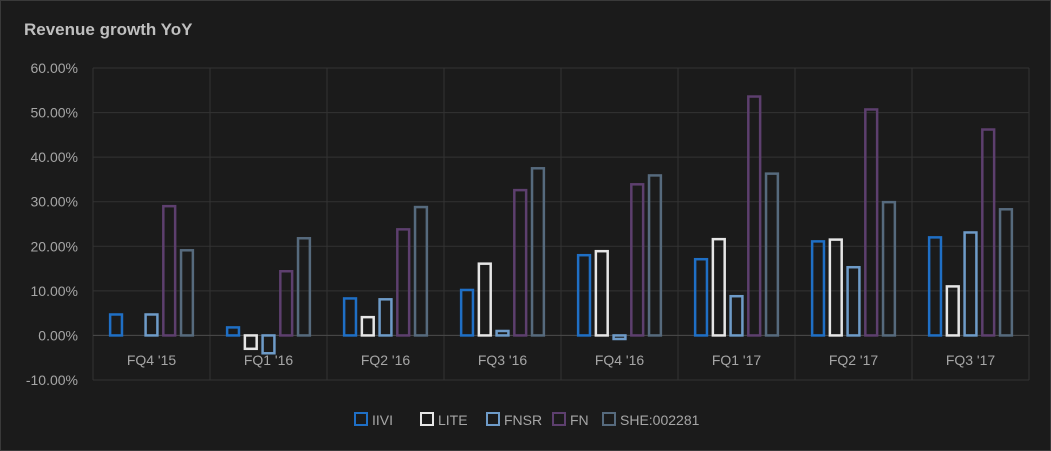 The height and width of the screenshot is (451, 1051). What do you see at coordinates (152, 360) in the screenshot?
I see `x-category-label: FQ4 '15` at bounding box center [152, 360].